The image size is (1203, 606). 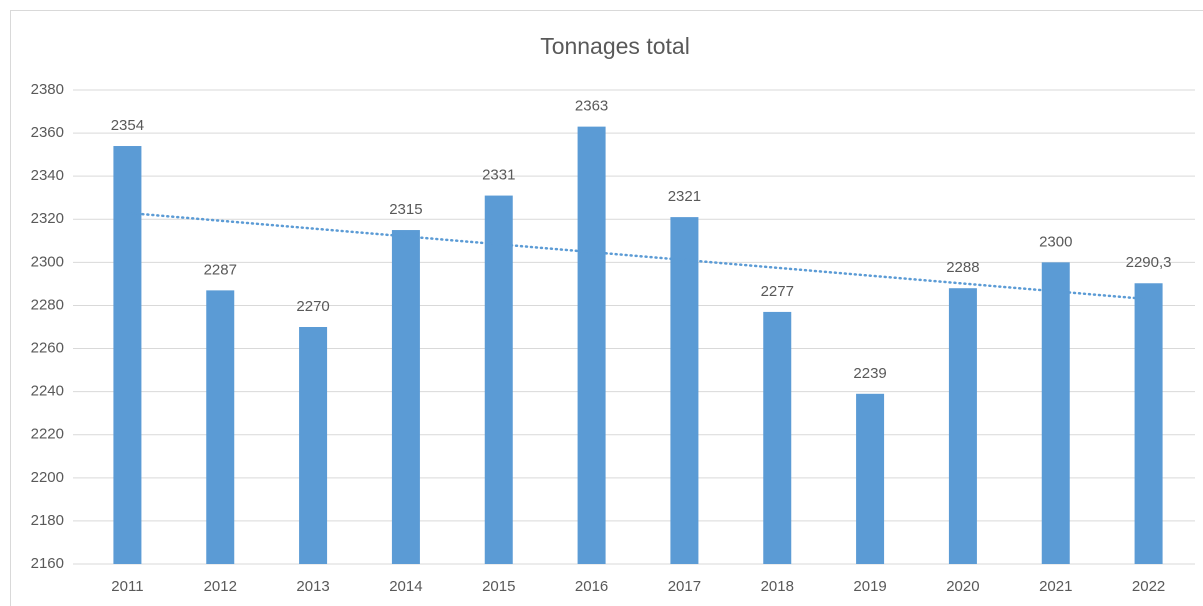 I want to click on y-tick-label: 2160, so click(x=47, y=563).